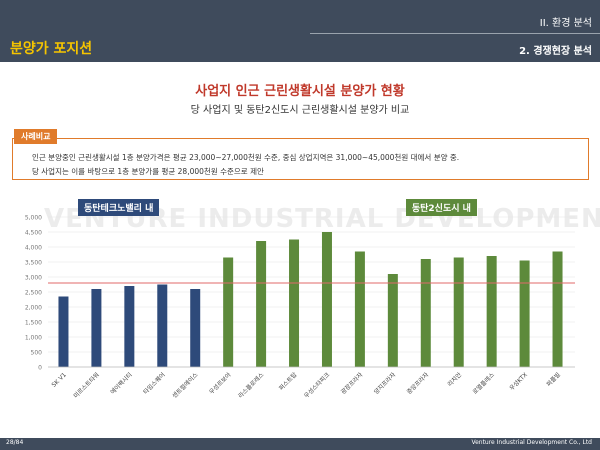 The width and height of the screenshot is (600, 450). What do you see at coordinates (385, 383) in the screenshot?
I see `x-tick-label: 양지프라자` at bounding box center [385, 383].